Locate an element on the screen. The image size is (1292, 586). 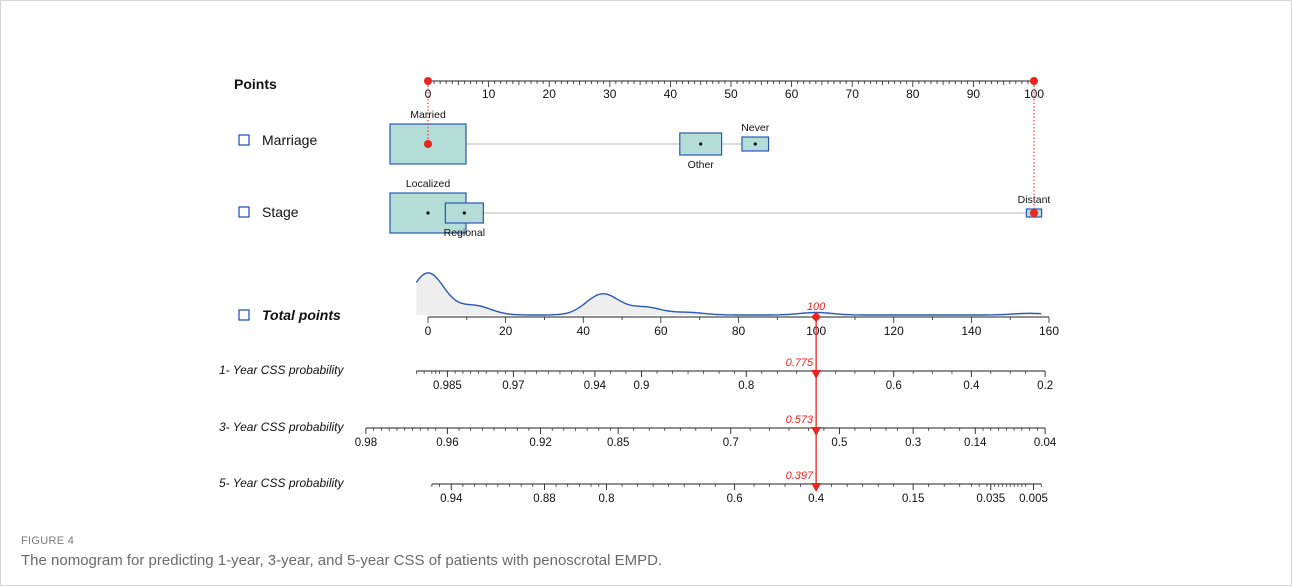
prob-tick-label: 0.3 is located at coordinates (913, 443).